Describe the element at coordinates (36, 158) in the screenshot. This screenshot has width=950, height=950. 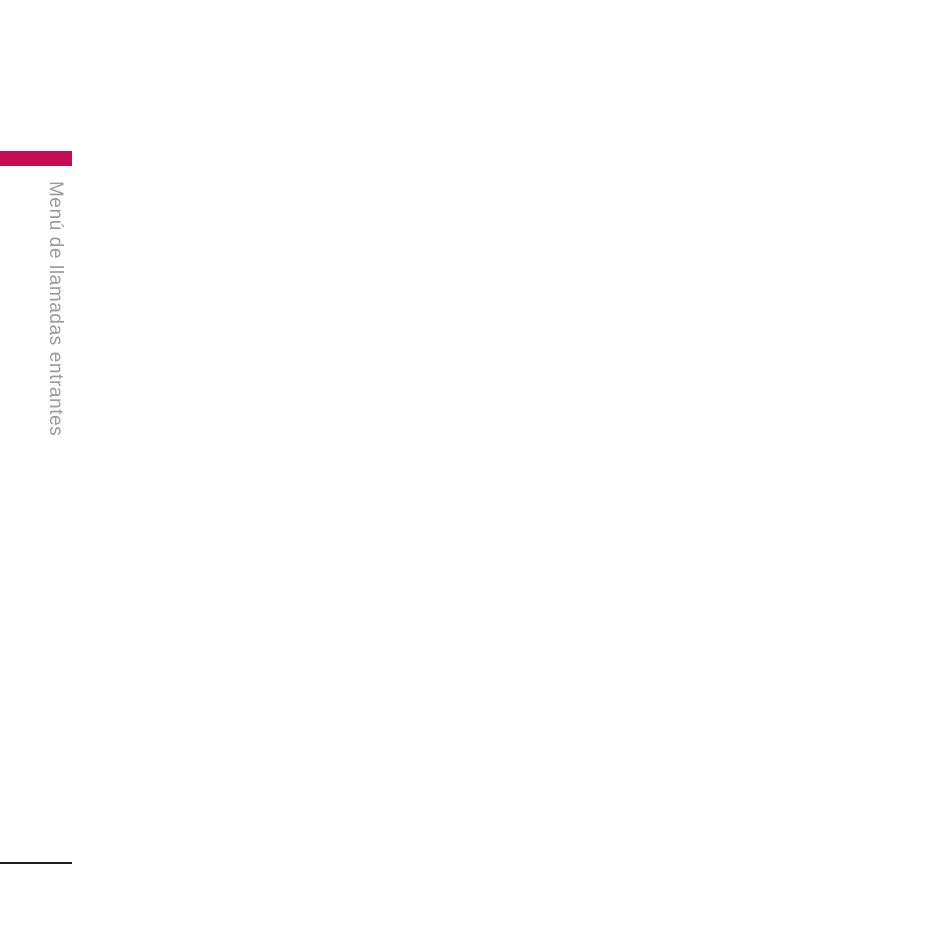
I see `chapter-accent-bar` at that location.